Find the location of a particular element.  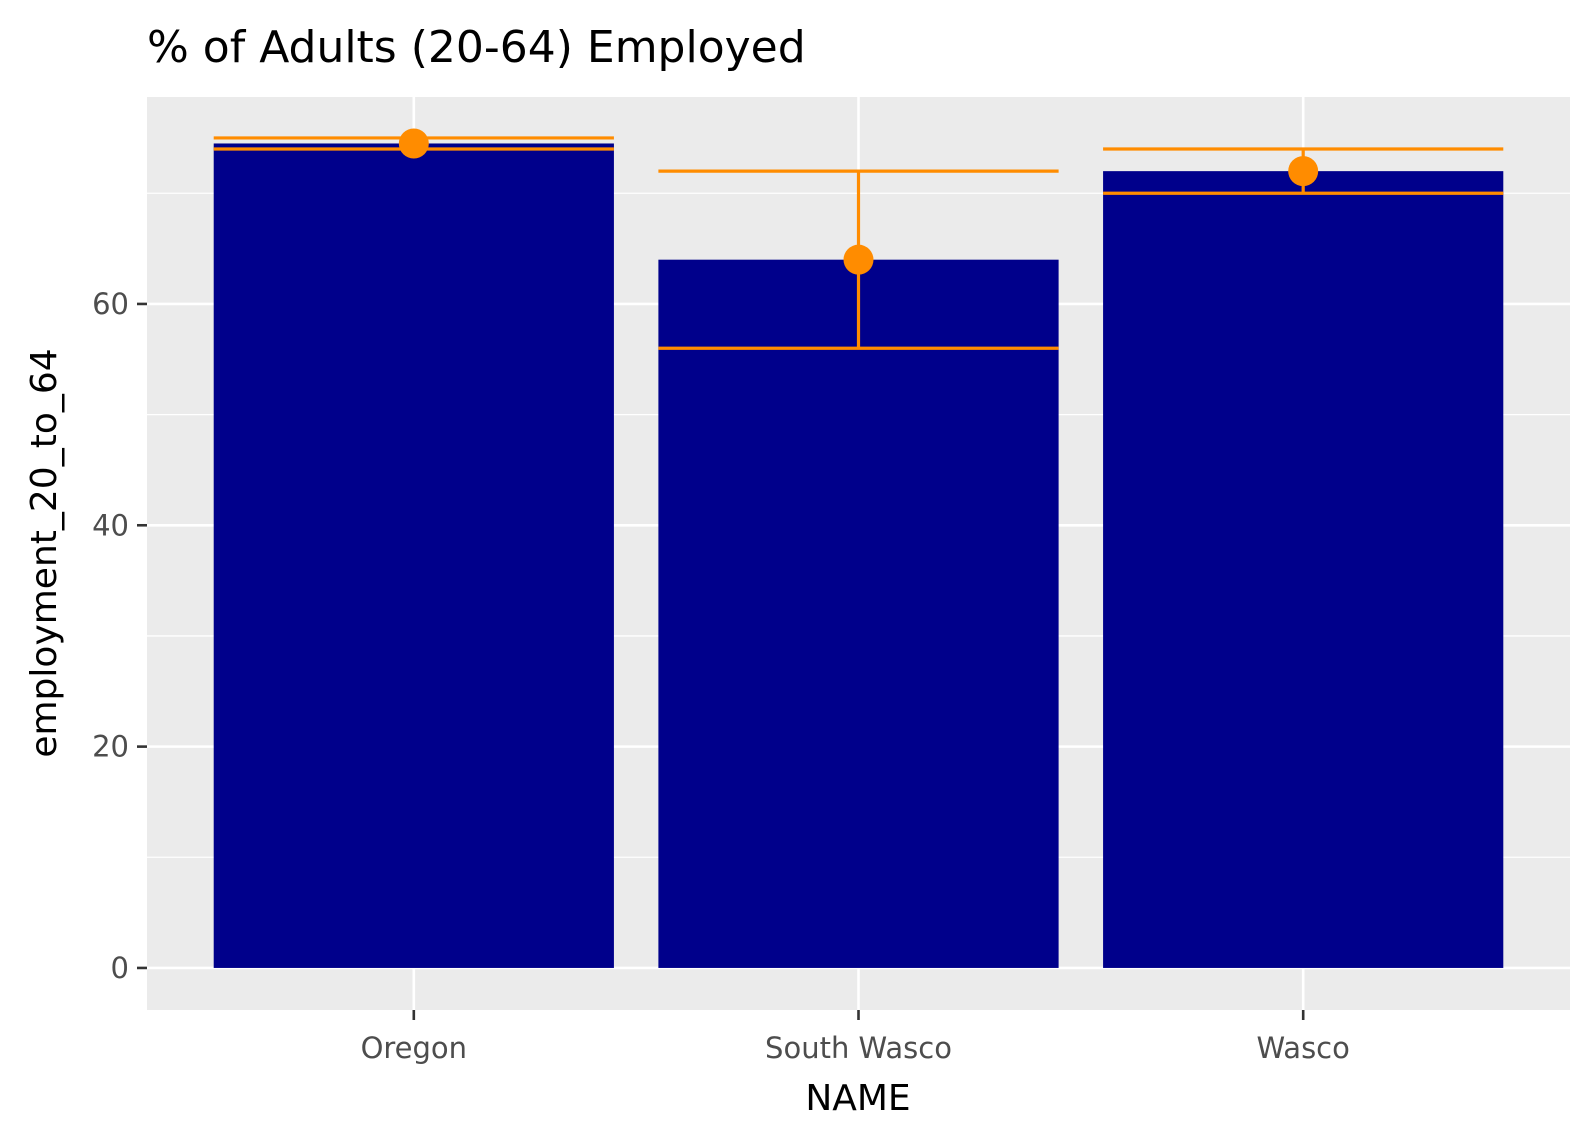

point-south-wasco is located at coordinates (858, 259).